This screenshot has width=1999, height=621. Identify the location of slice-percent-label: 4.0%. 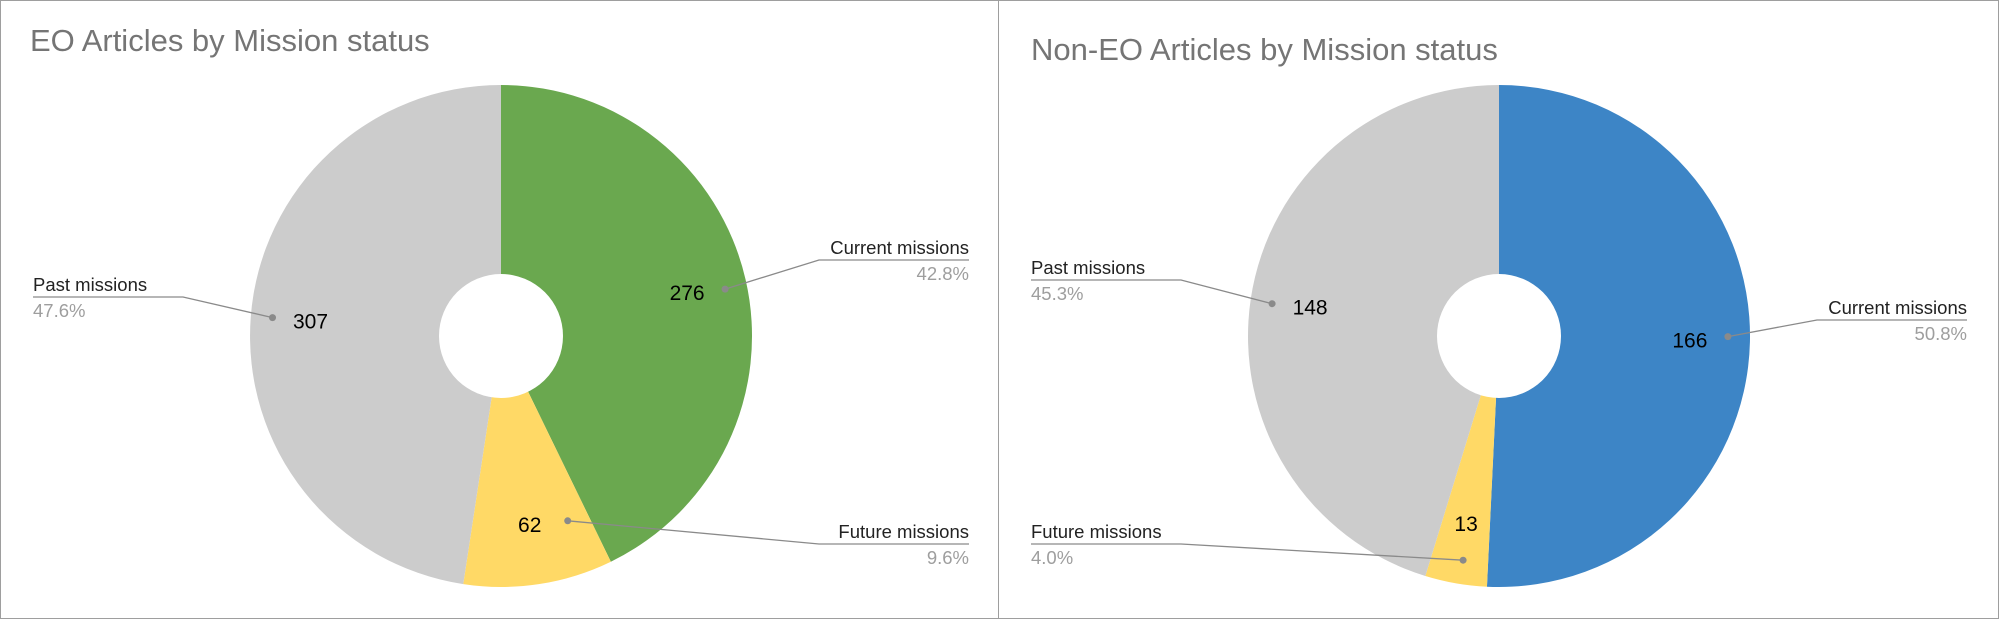
(1052, 557).